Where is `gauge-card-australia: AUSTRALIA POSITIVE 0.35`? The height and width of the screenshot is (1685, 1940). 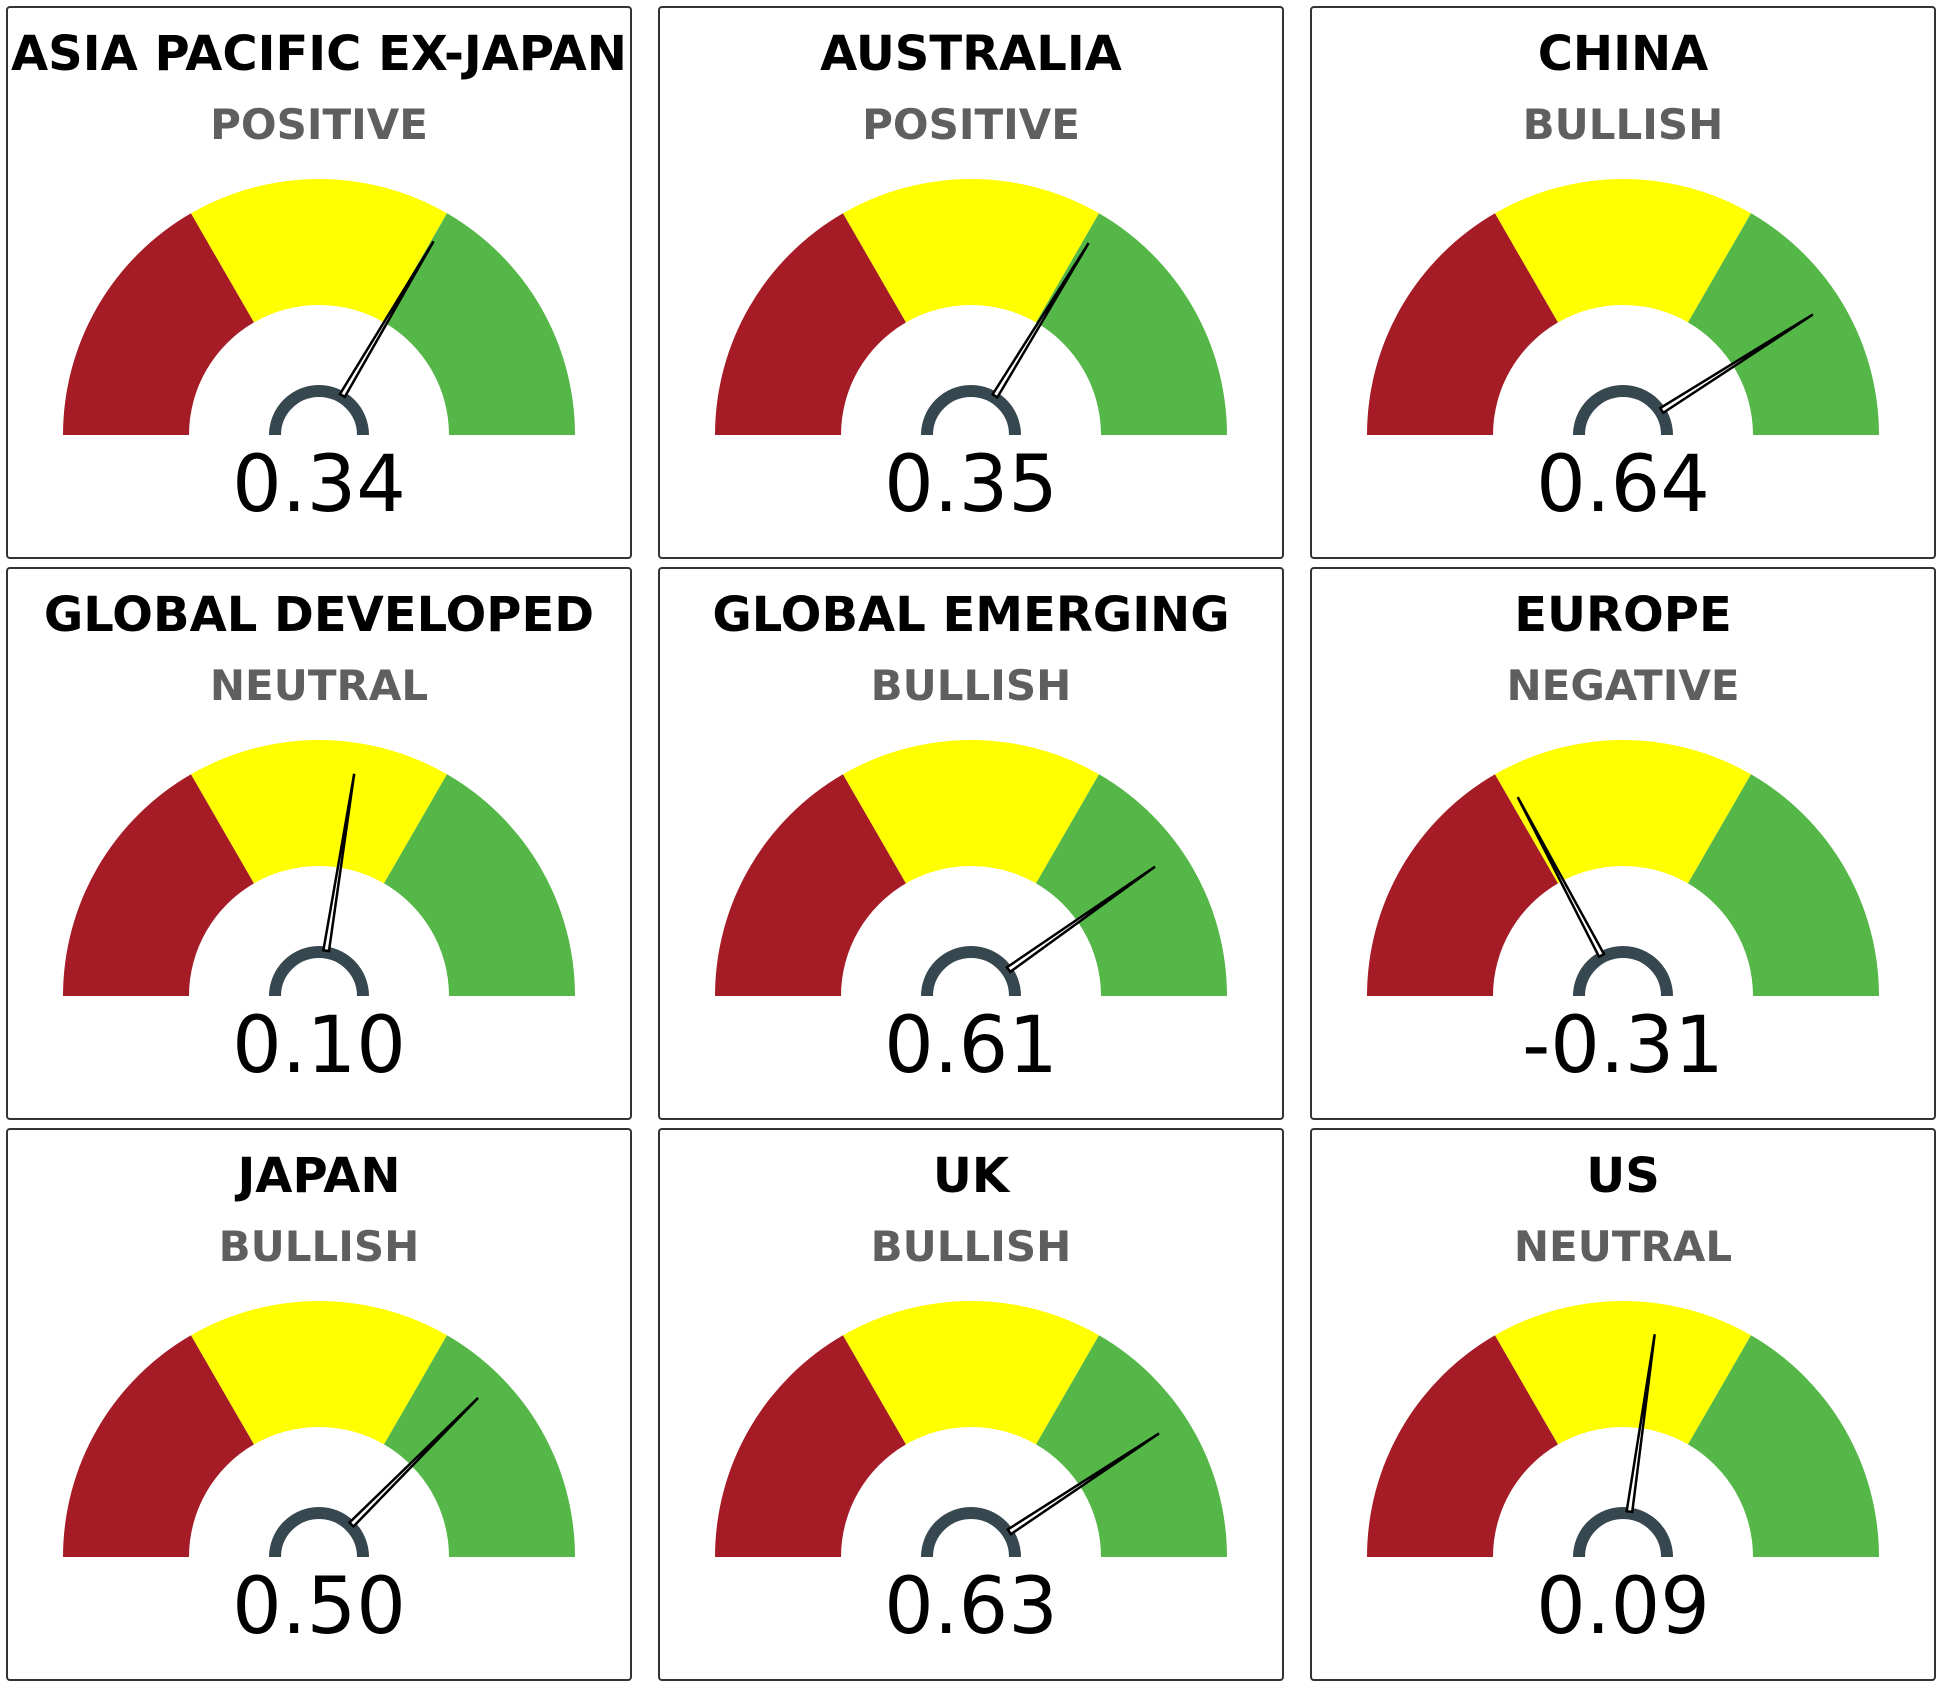
gauge-card-australia: AUSTRALIA POSITIVE 0.35 is located at coordinates (971, 282).